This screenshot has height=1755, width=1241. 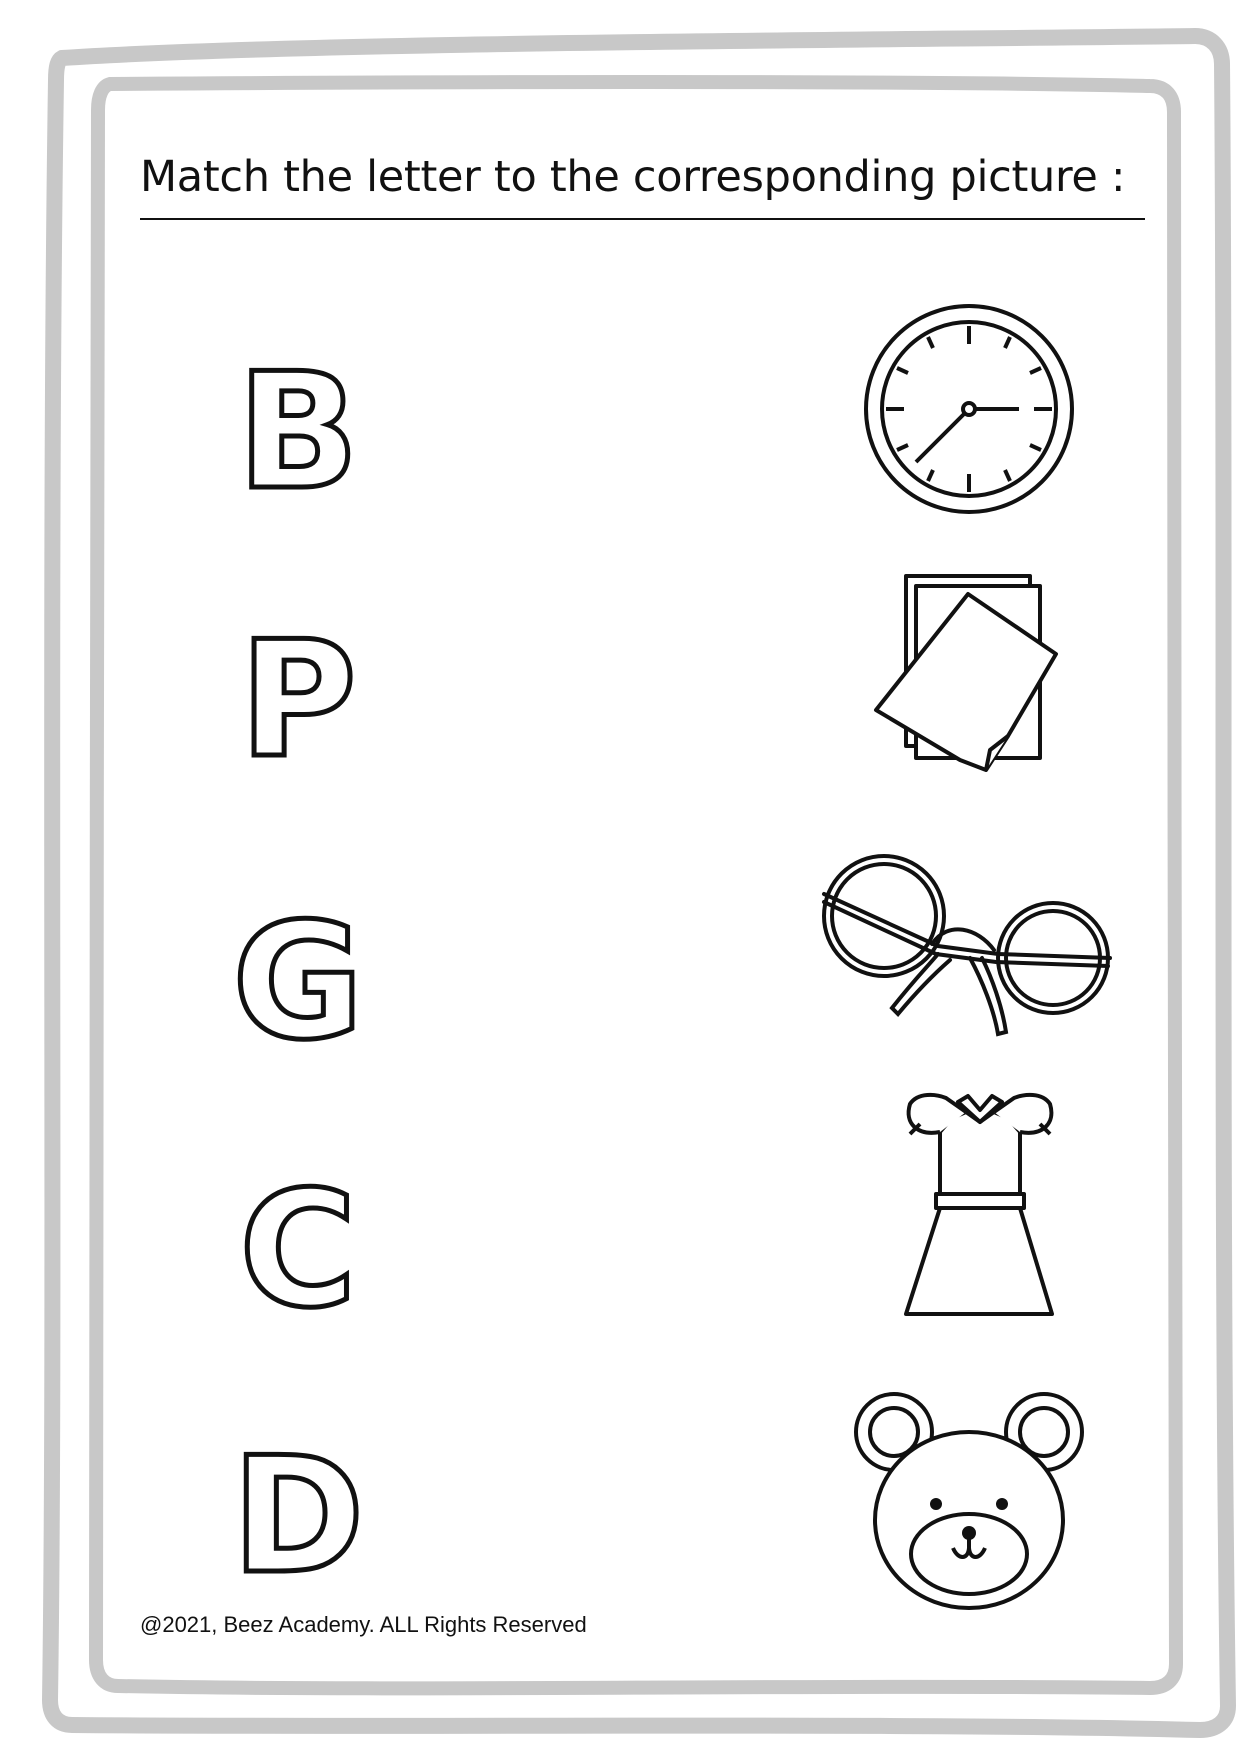 What do you see at coordinates (298, 431) in the screenshot?
I see `letter-b: B` at bounding box center [298, 431].